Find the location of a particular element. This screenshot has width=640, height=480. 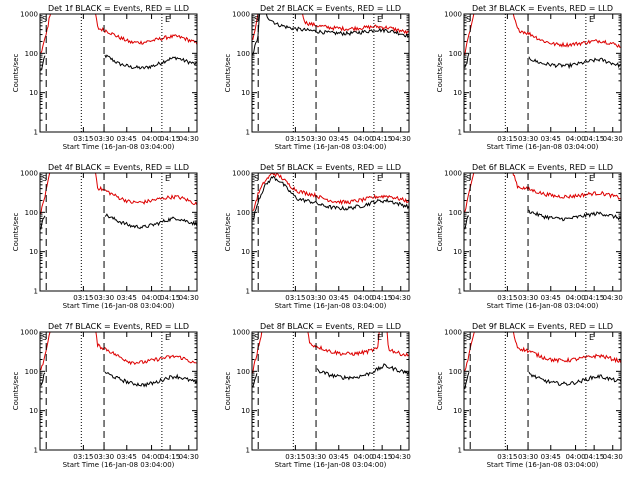

panel-title: Det 5f BLACK = Events, RED = LLD is located at coordinates (330, 167).